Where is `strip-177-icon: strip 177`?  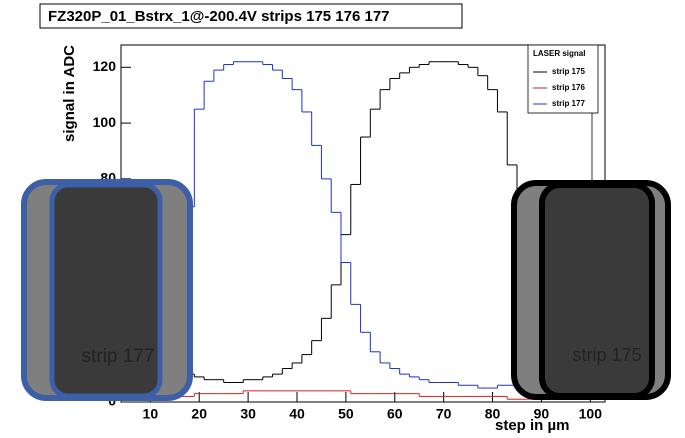
strip-177-icon: strip 177 is located at coordinates (107, 290).